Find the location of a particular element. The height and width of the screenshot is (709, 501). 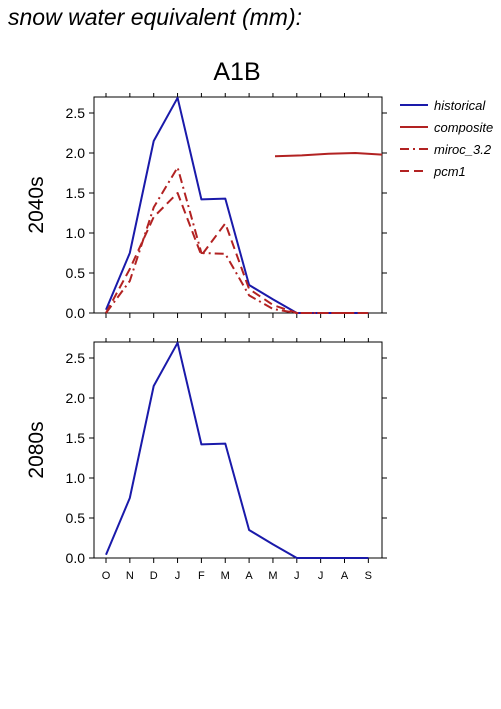

x-tick-label: O is located at coordinates (106, 576).